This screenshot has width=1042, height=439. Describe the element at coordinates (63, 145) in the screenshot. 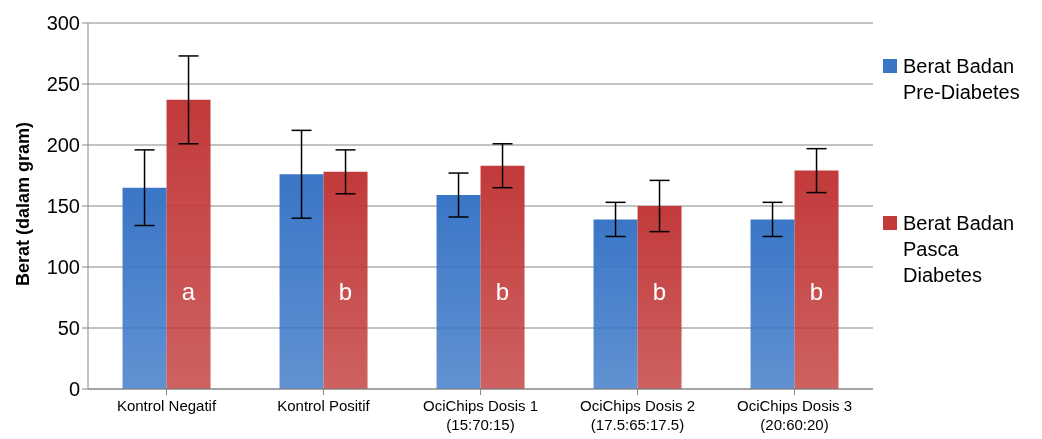

I see `y-tick-label: 200` at that location.